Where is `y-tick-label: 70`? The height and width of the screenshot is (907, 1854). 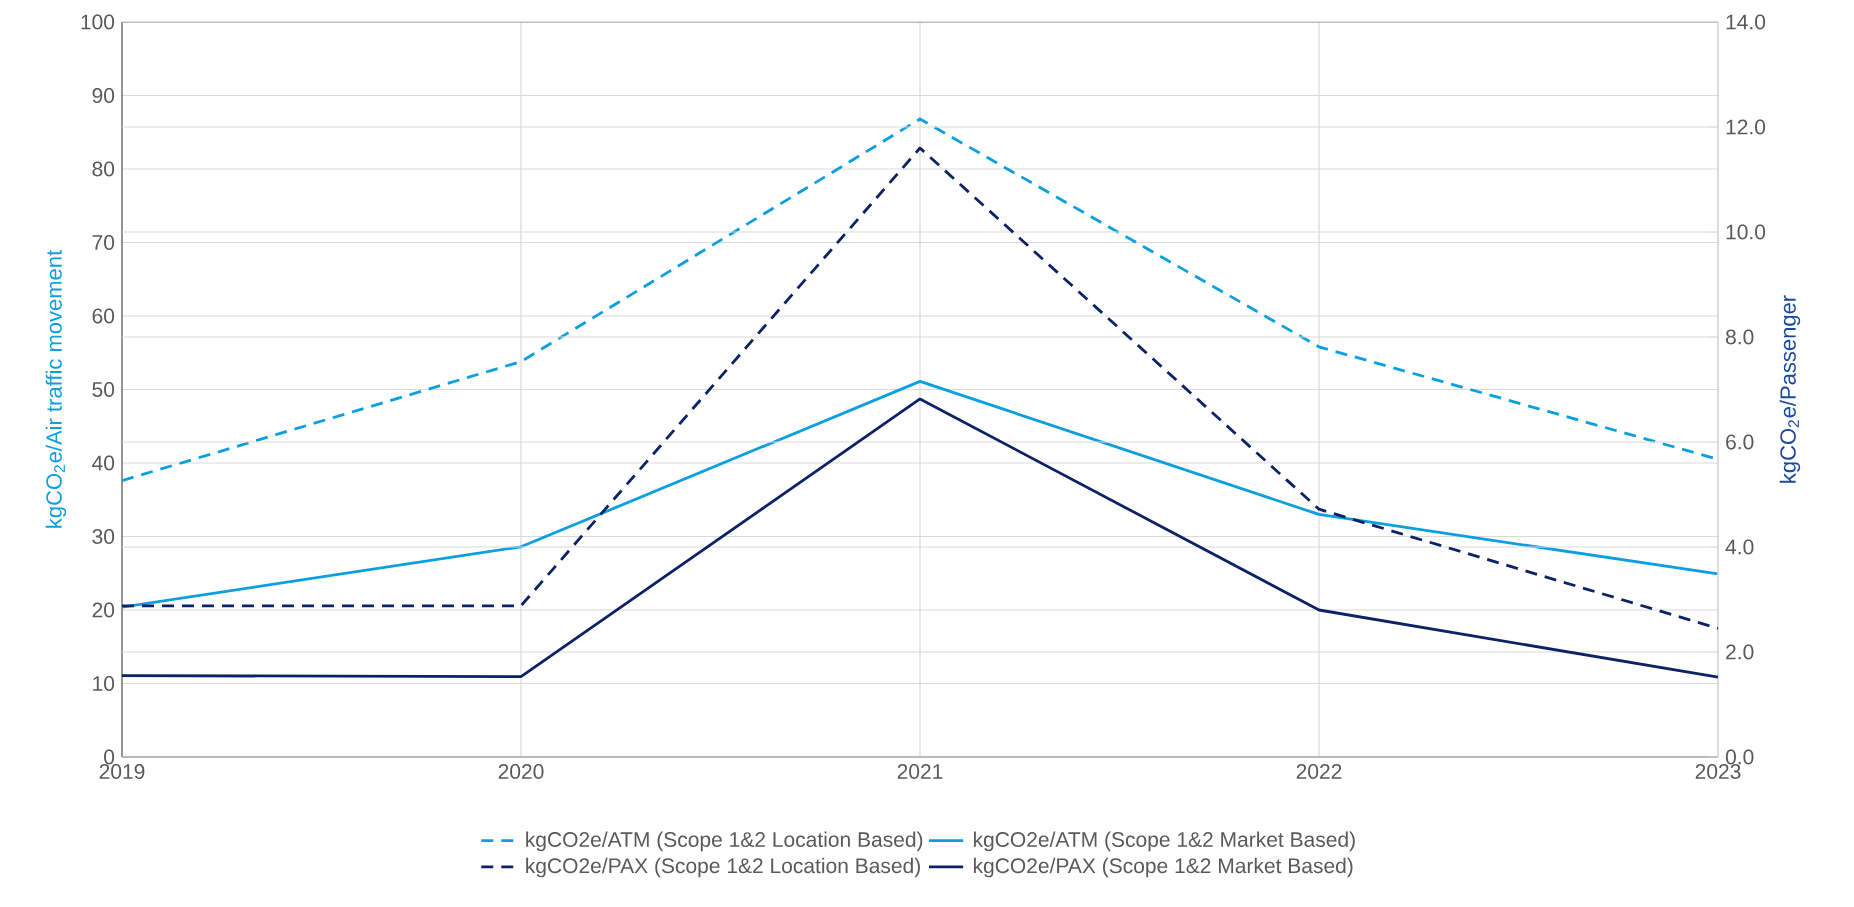 y-tick-label: 70 is located at coordinates (103, 242).